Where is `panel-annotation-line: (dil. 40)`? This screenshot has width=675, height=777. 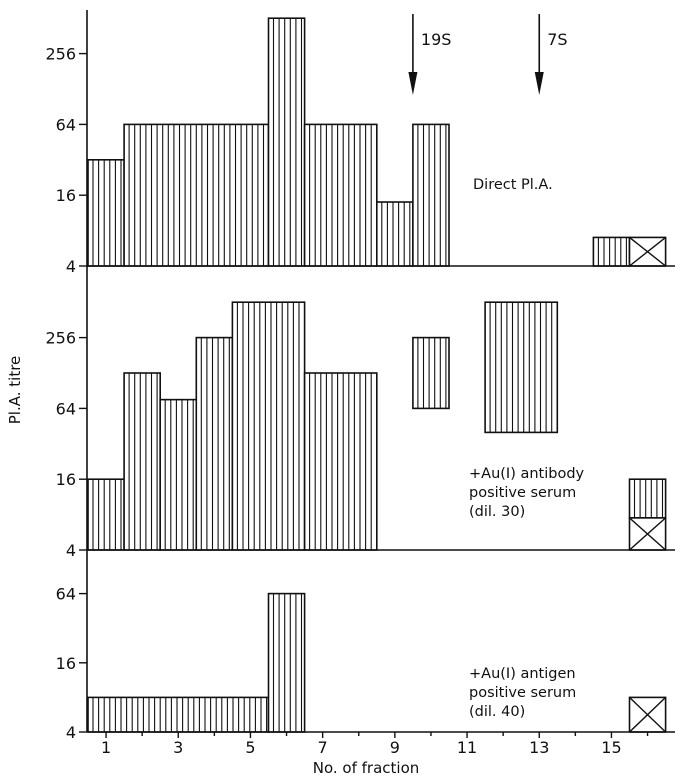 panel-annotation-line: (dil. 40) is located at coordinates (497, 712).